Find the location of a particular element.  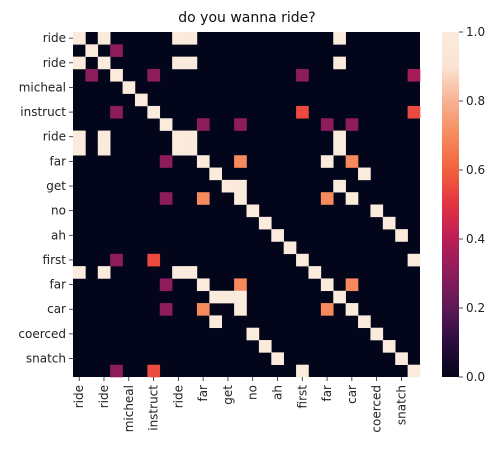

y-tick-label: snatch is located at coordinates (46, 359).